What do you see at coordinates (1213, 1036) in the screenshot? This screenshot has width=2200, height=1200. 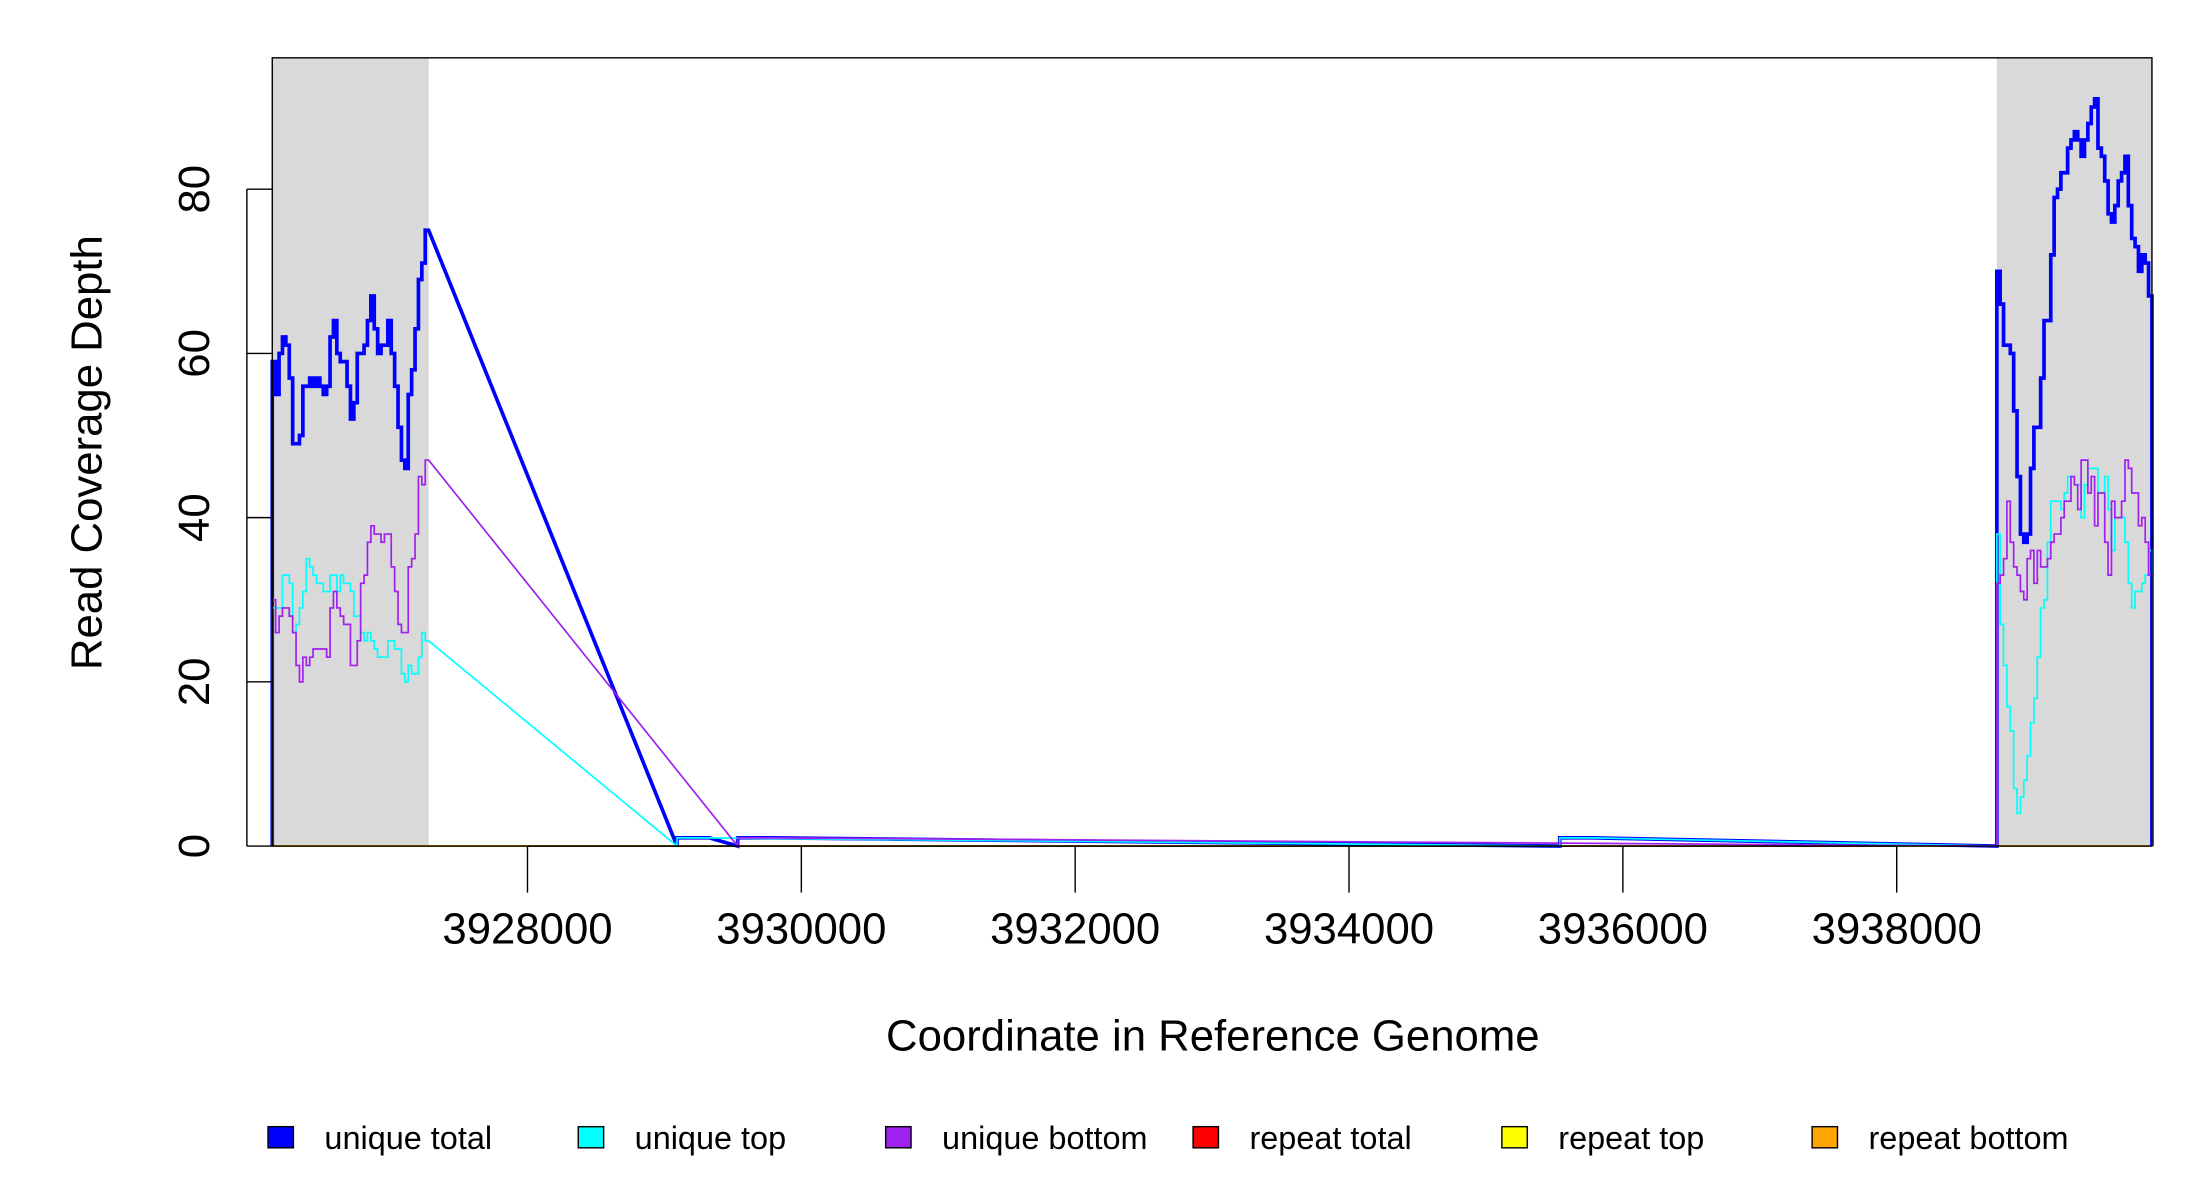 I see `x-axis-title: Coordinate in Reference Genome` at bounding box center [1213, 1036].